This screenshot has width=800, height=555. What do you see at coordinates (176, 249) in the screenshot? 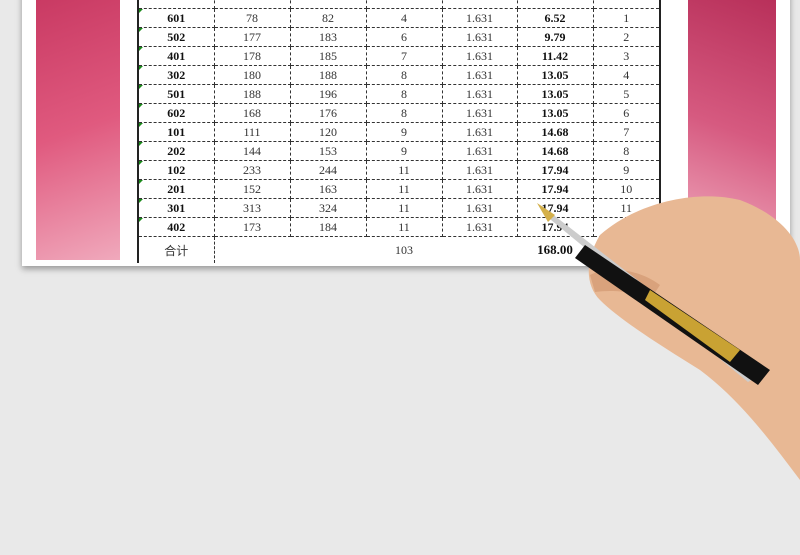
I see `total-label: 合计` at bounding box center [176, 249].